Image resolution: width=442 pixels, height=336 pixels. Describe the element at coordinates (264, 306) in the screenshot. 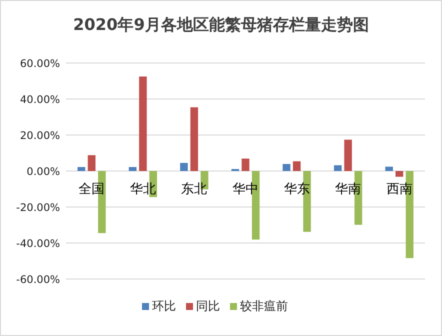

I see `legend-label: 较非瘟前` at that location.